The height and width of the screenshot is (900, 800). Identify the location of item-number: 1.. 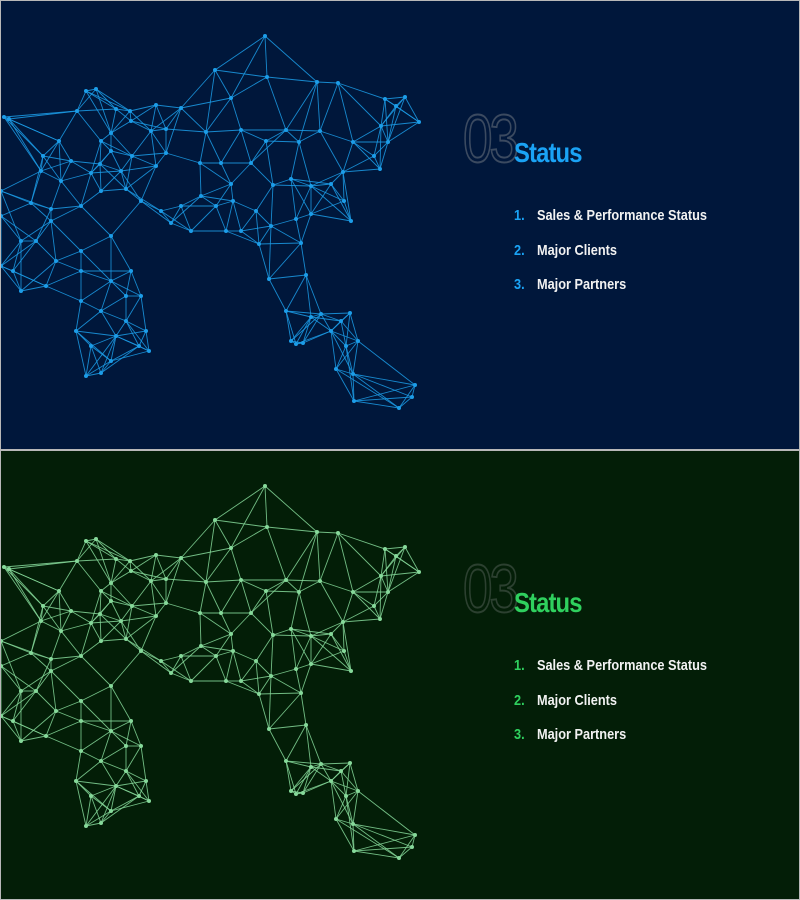
(519, 665).